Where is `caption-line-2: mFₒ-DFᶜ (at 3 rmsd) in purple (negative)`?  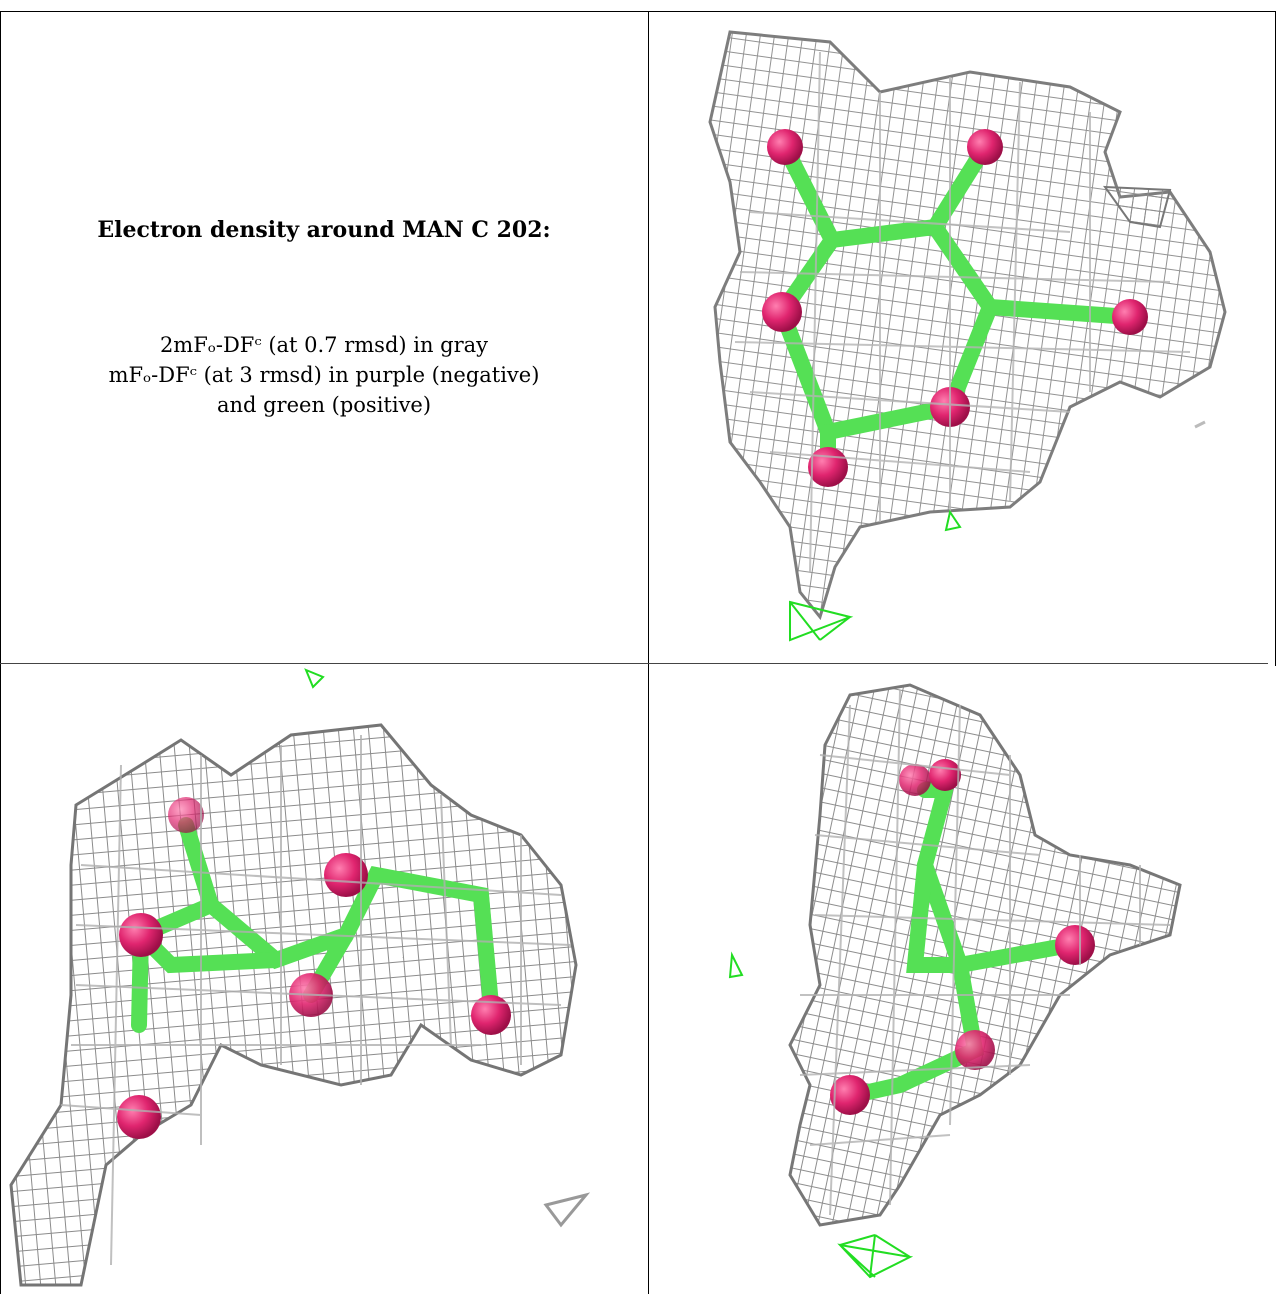
caption-line-2: mFₒ-DFᶜ (at 3 rmsd) in purple (negative) is located at coordinates (324, 375).